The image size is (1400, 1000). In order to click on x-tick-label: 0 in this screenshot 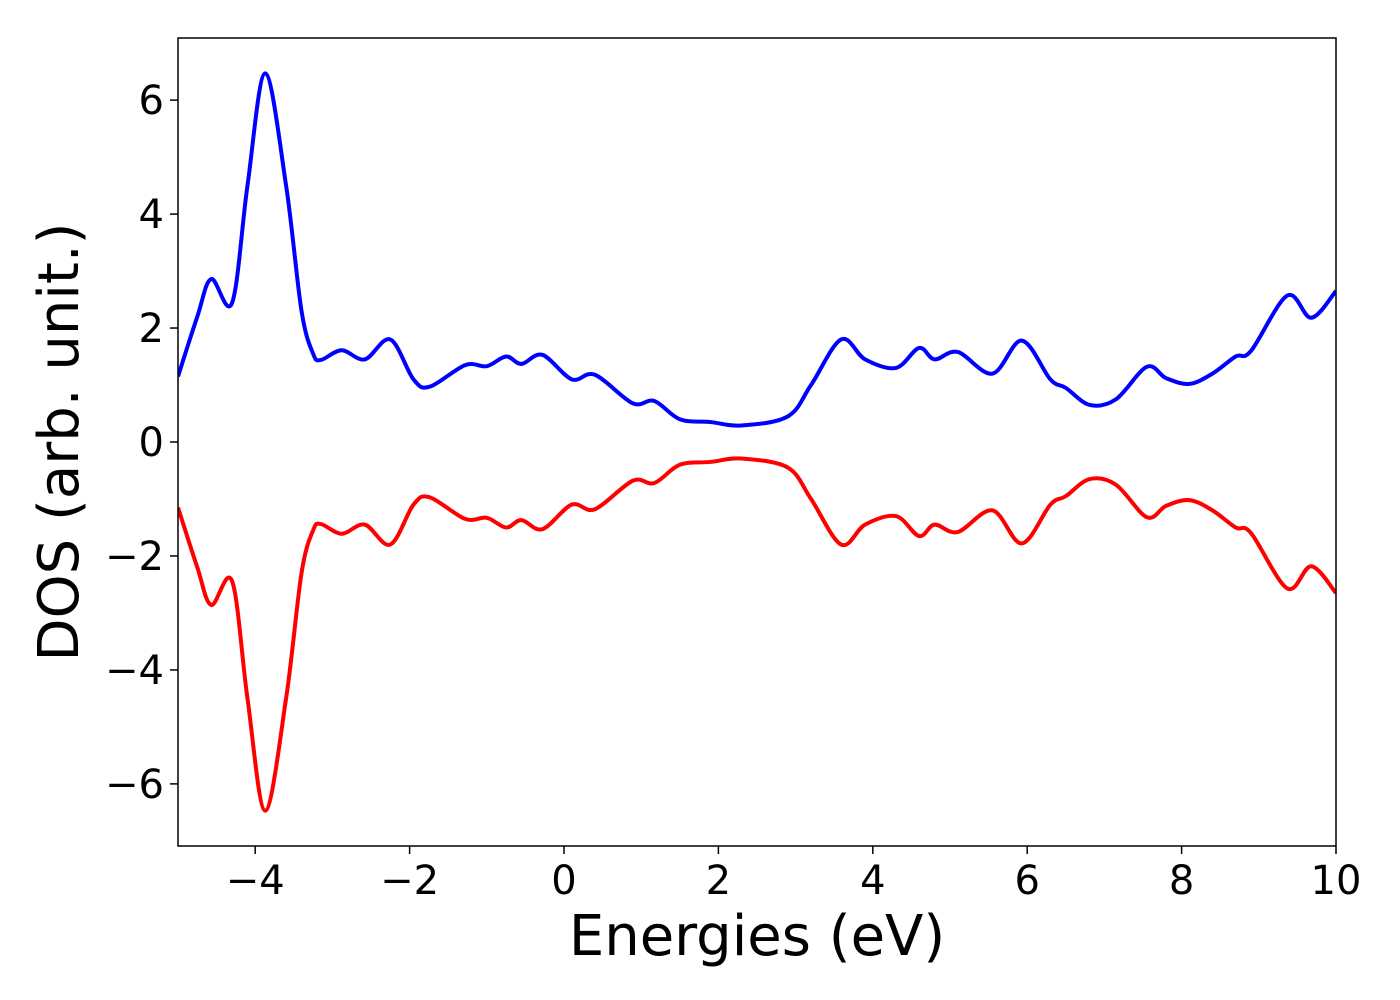, I will do `click(563, 881)`.